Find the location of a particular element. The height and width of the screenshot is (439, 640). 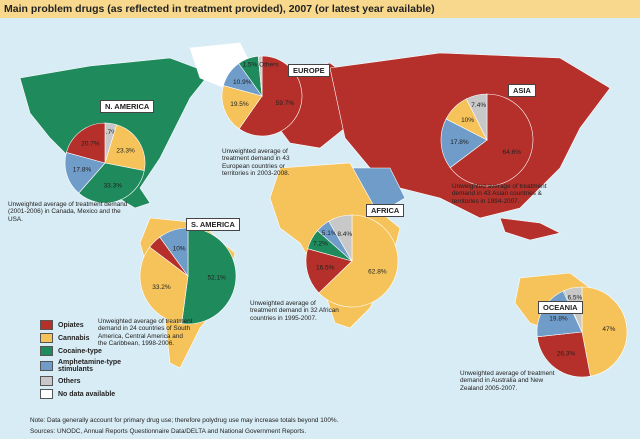

slice-label: 7.2% is located at coordinates (320, 244).